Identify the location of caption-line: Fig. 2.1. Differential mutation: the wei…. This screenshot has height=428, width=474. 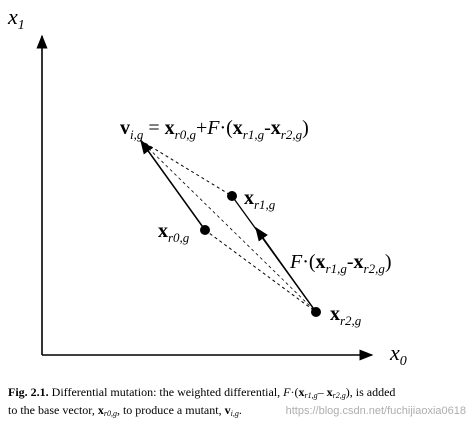
(201, 392).